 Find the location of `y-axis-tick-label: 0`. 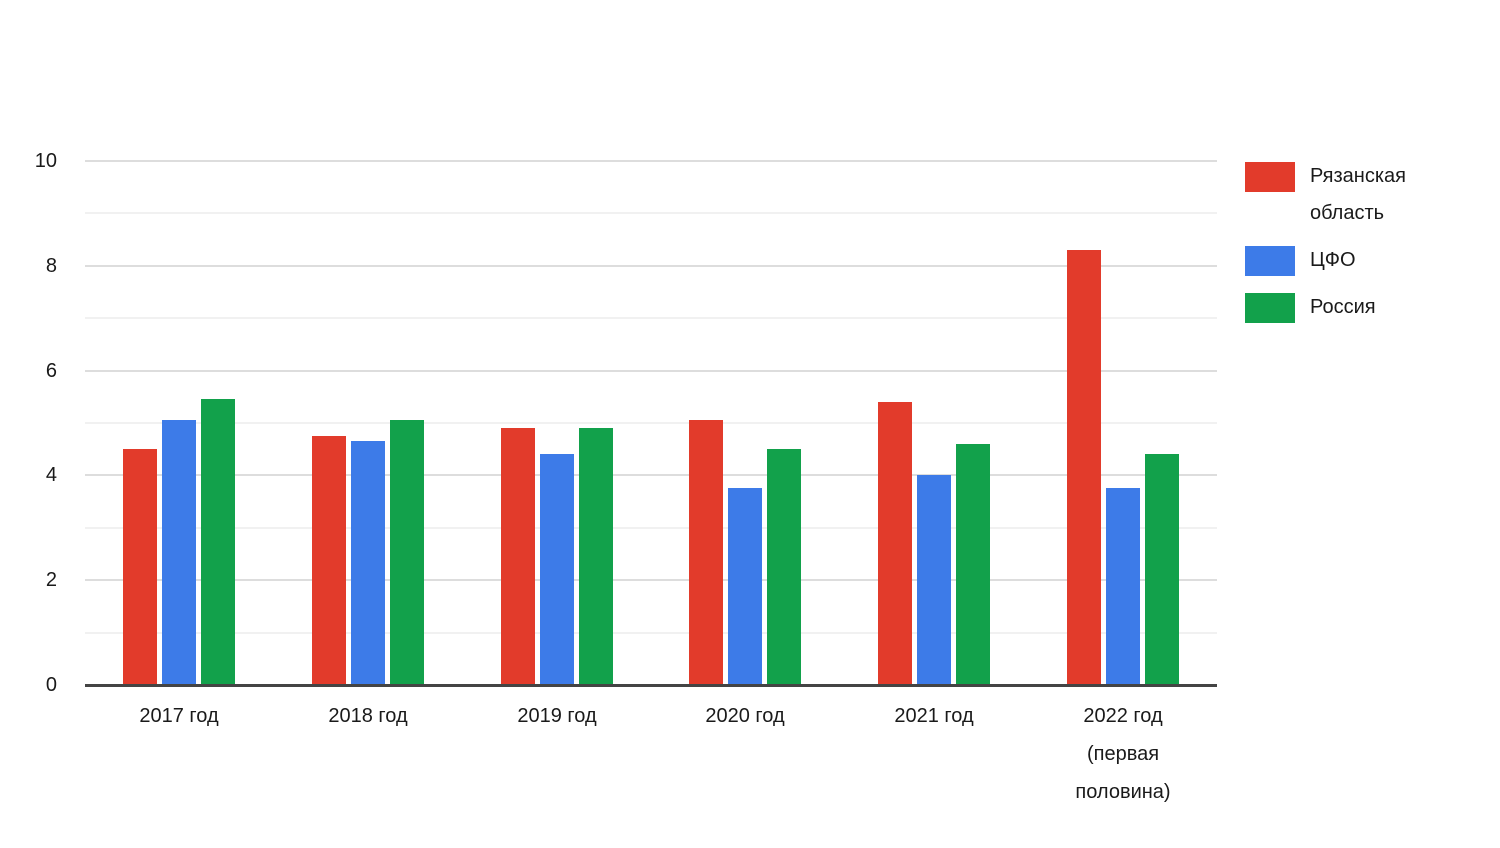

y-axis-tick-label: 0 is located at coordinates (51, 685).